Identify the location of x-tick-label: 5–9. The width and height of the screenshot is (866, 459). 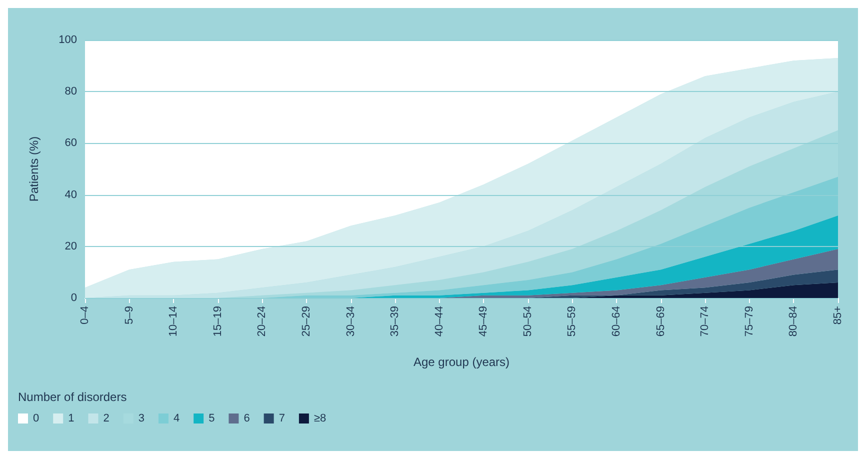
(129, 315).